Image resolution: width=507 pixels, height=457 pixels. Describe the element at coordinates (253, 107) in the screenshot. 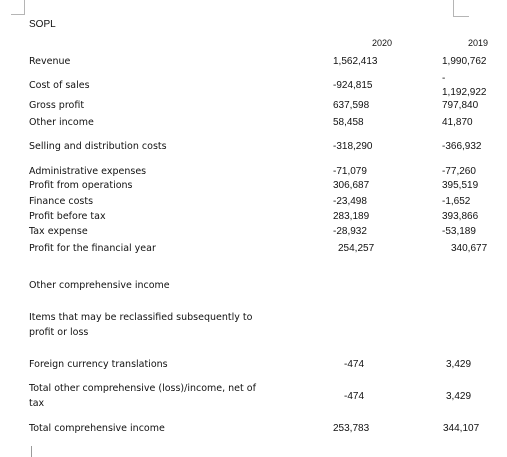

I see `row-gross-profit: Gross profit 637,598 797,840` at that location.